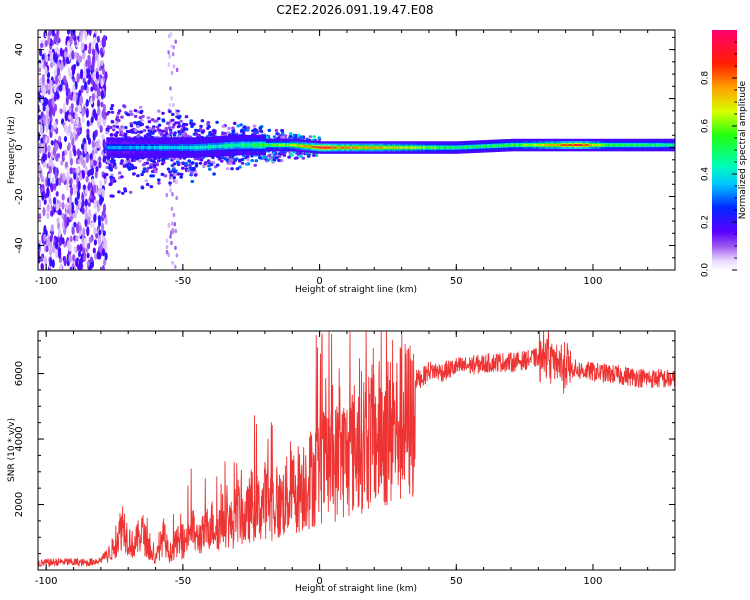 The height and width of the screenshot is (600, 750). What do you see at coordinates (356, 290) in the screenshot?
I see `spectrogram-xlabel: Height of straight line (km)` at bounding box center [356, 290].